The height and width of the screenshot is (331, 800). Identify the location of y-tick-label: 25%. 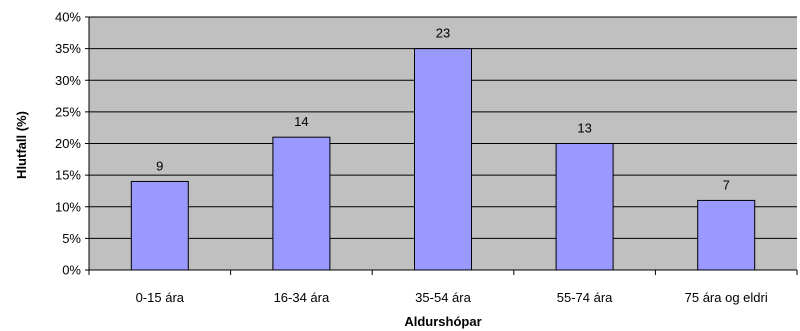
(68, 111).